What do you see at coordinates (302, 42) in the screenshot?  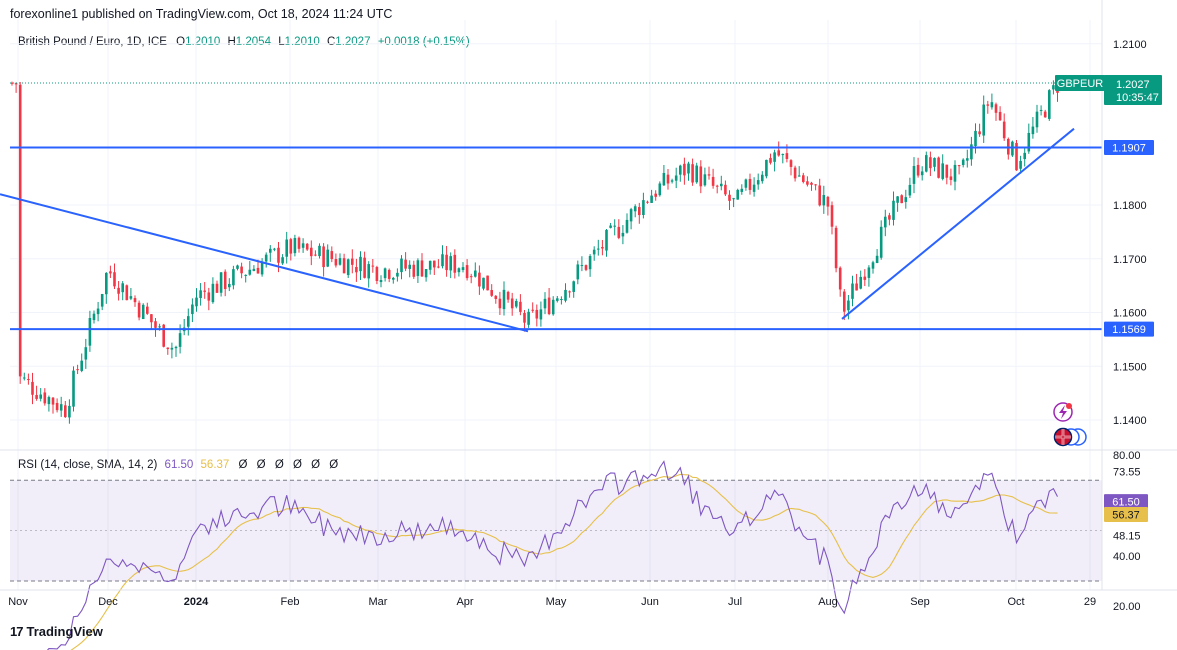 I see `low-value: 1.2010` at bounding box center [302, 42].